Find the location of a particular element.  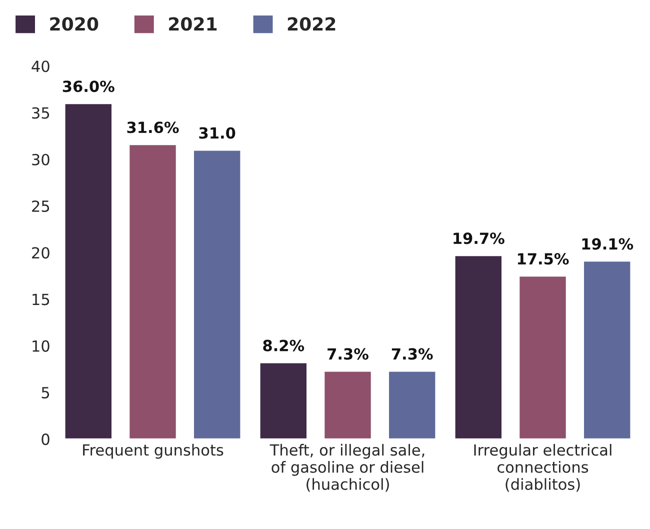

y-tick-label: 15 is located at coordinates (41, 300).